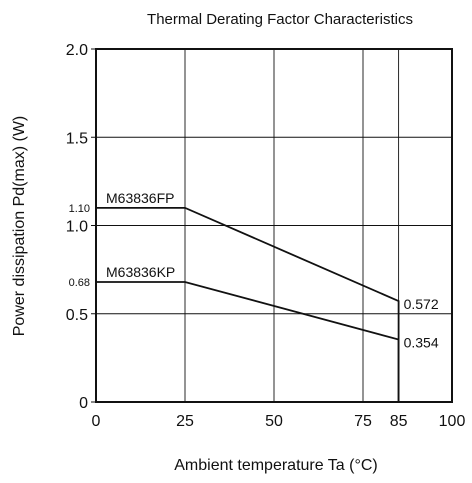  What do you see at coordinates (77, 138) in the screenshot?
I see `y-tick-label: 1.5` at bounding box center [77, 138].